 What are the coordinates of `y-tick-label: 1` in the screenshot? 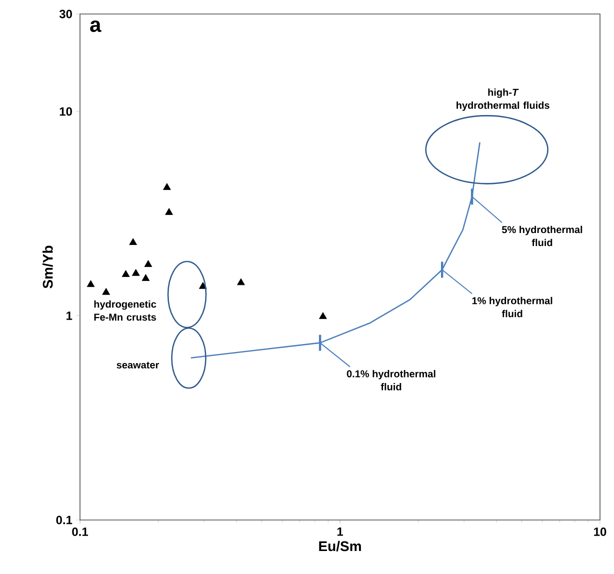 It's located at (69, 316).